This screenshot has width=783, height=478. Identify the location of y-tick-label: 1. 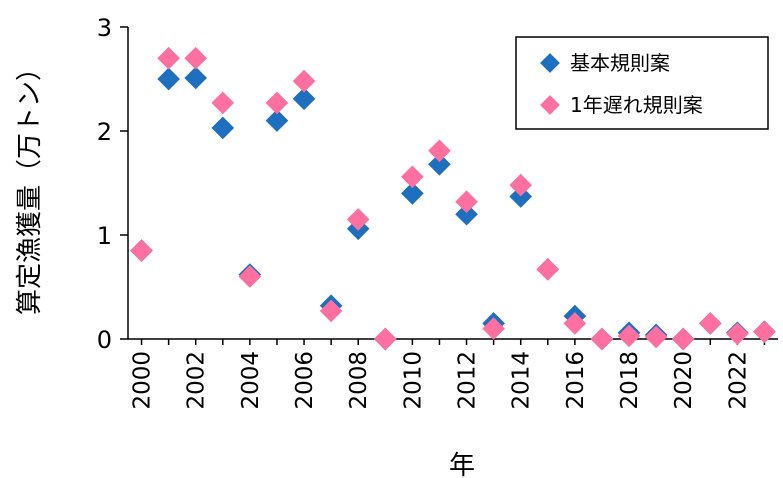
(104, 236).